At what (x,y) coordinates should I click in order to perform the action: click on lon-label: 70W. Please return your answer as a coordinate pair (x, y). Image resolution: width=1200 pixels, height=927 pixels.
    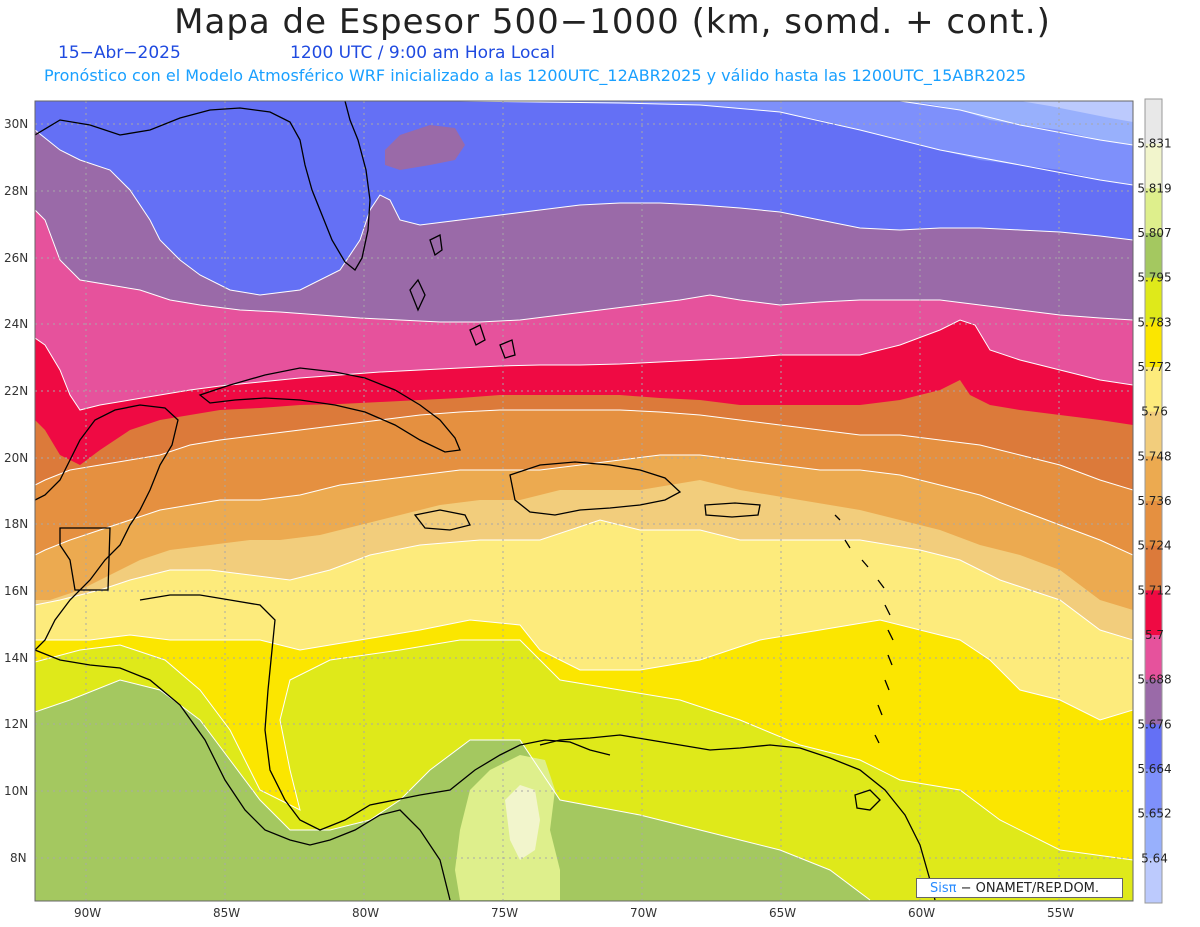
    Looking at the image, I should click on (643, 913).